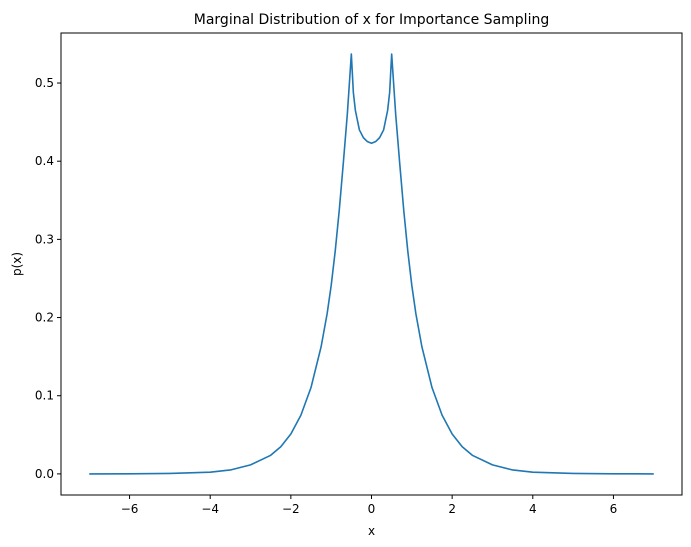  What do you see at coordinates (44, 318) in the screenshot?
I see `y-tick-label: 0.2` at bounding box center [44, 318].